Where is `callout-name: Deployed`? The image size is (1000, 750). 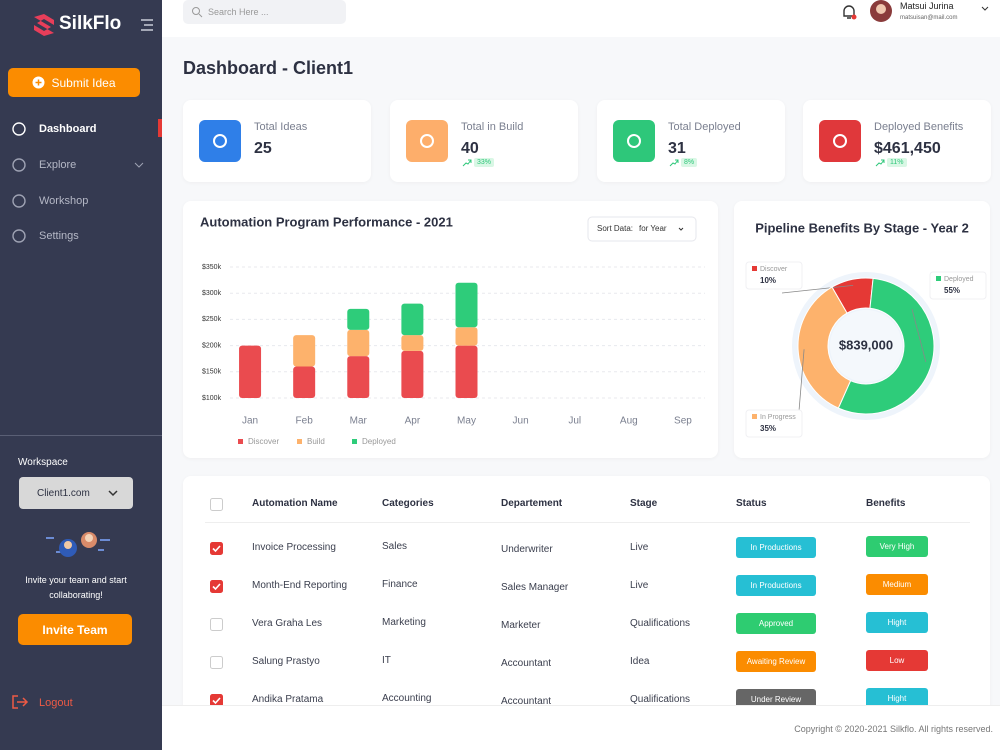 callout-name: Deployed is located at coordinates (959, 279).